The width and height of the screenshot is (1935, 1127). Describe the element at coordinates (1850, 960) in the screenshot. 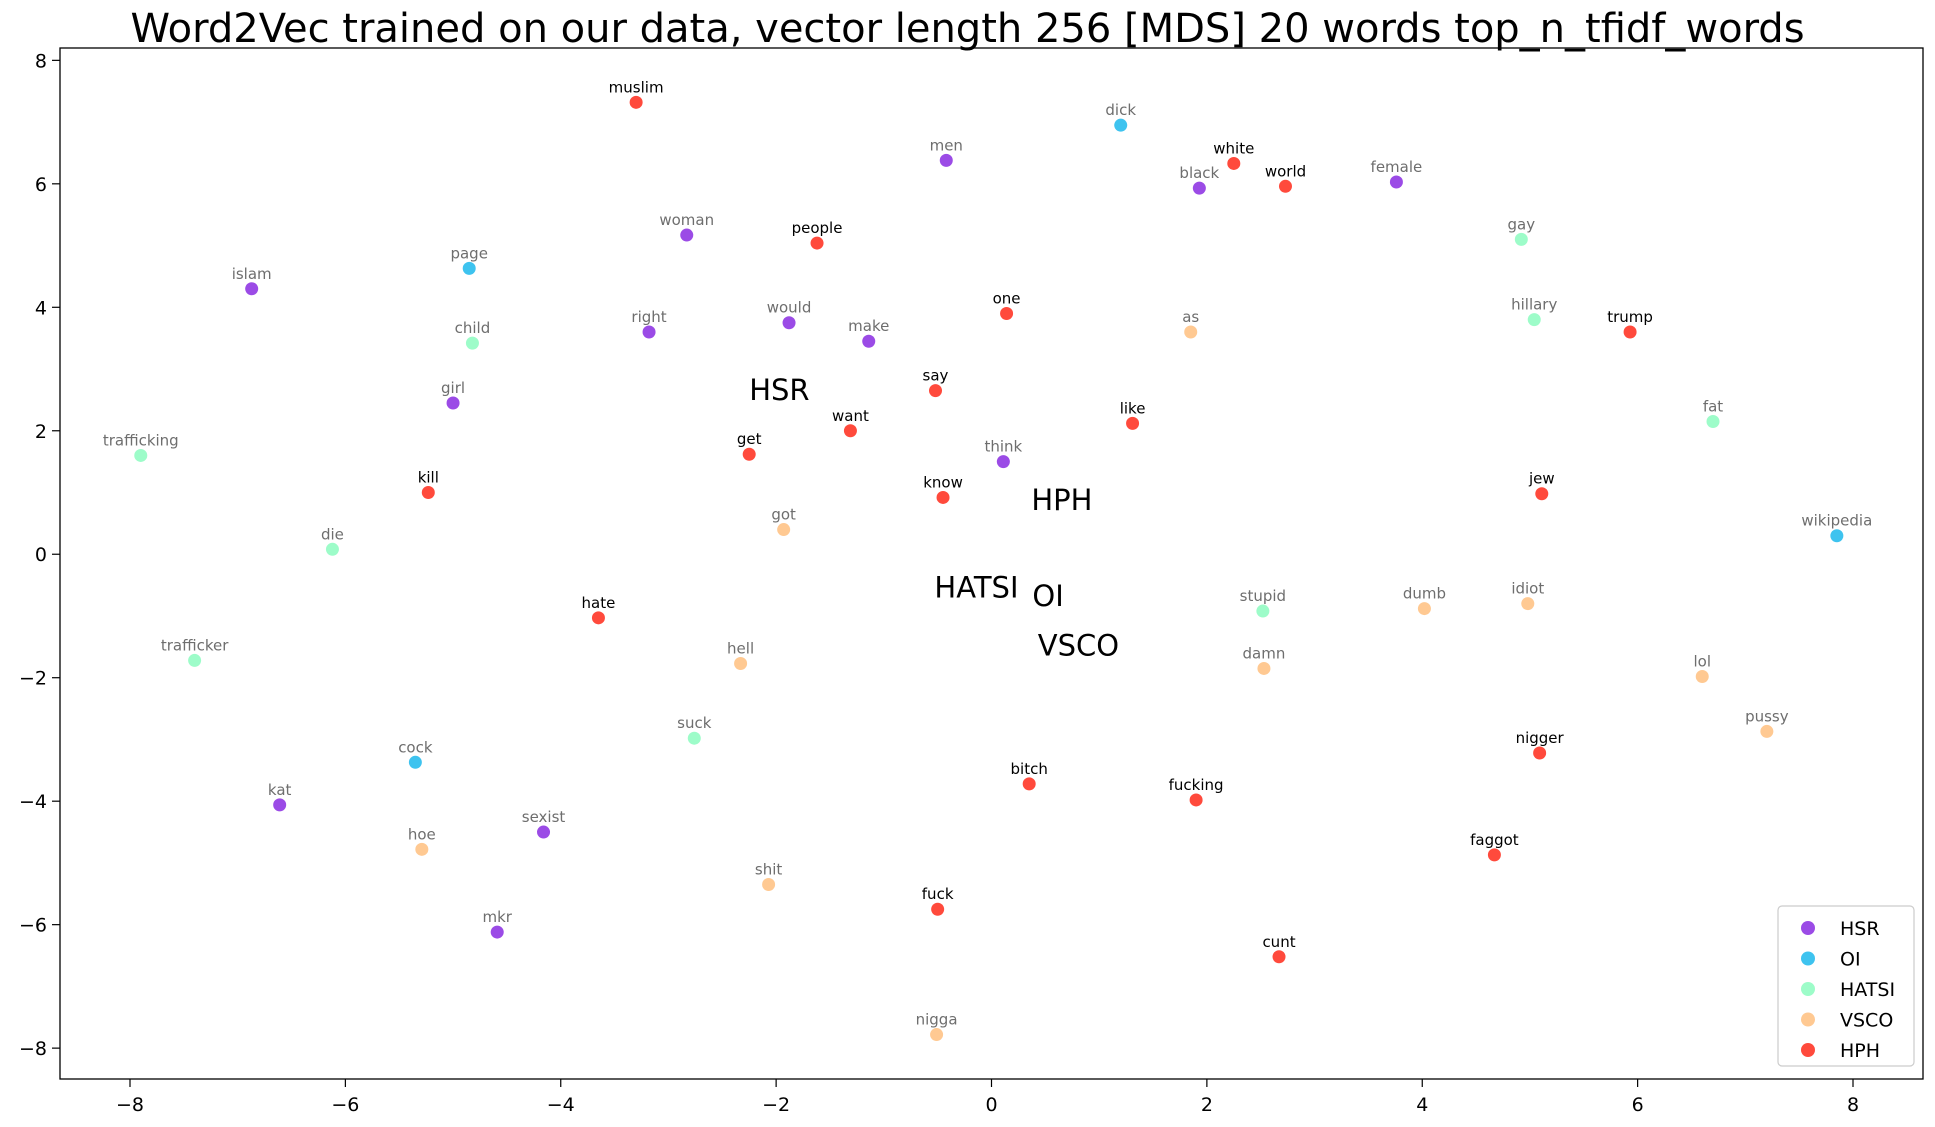

I see `legend-label: OI` at that location.